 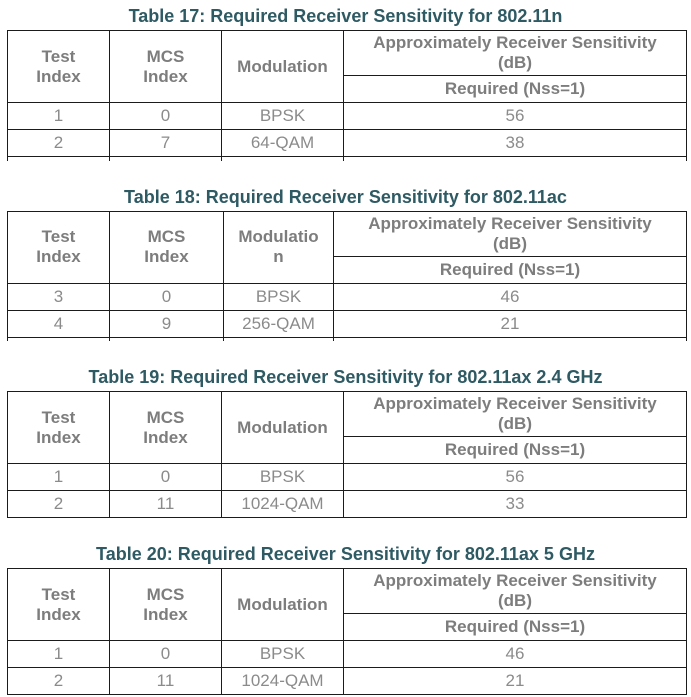 I want to click on cell-mcs-index: 7, so click(x=165, y=143).